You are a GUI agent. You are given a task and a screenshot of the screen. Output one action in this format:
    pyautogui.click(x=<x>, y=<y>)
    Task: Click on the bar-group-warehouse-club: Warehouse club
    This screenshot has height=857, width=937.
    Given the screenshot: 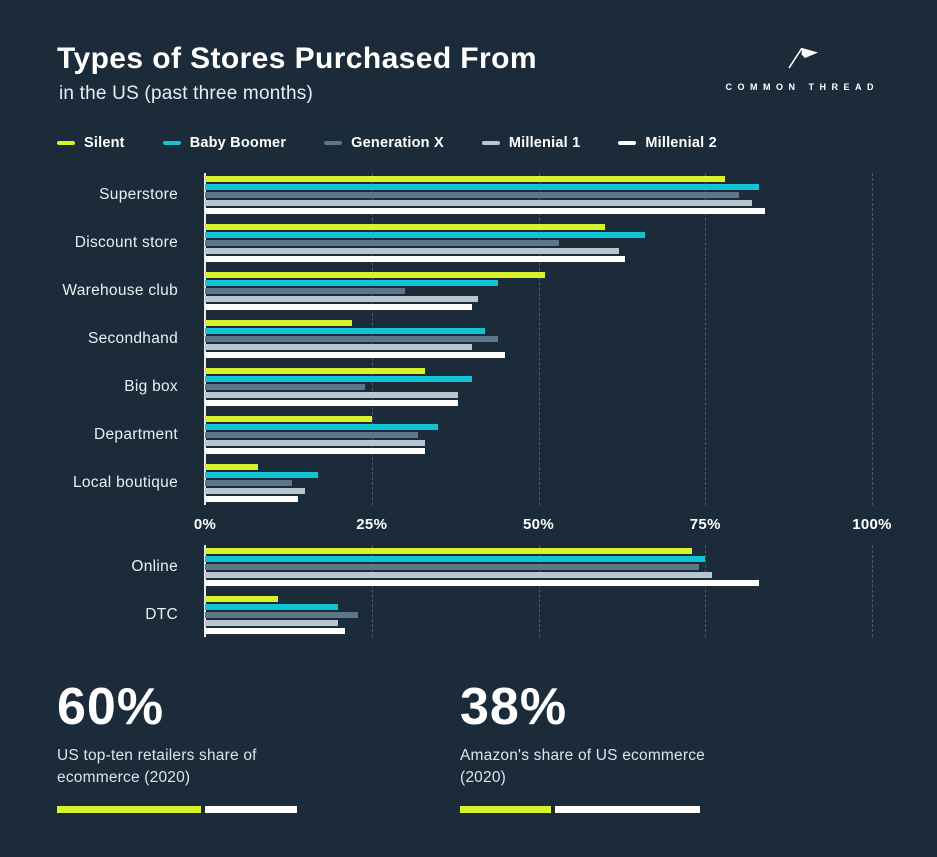 What is the action you would take?
    pyautogui.click(x=468, y=291)
    